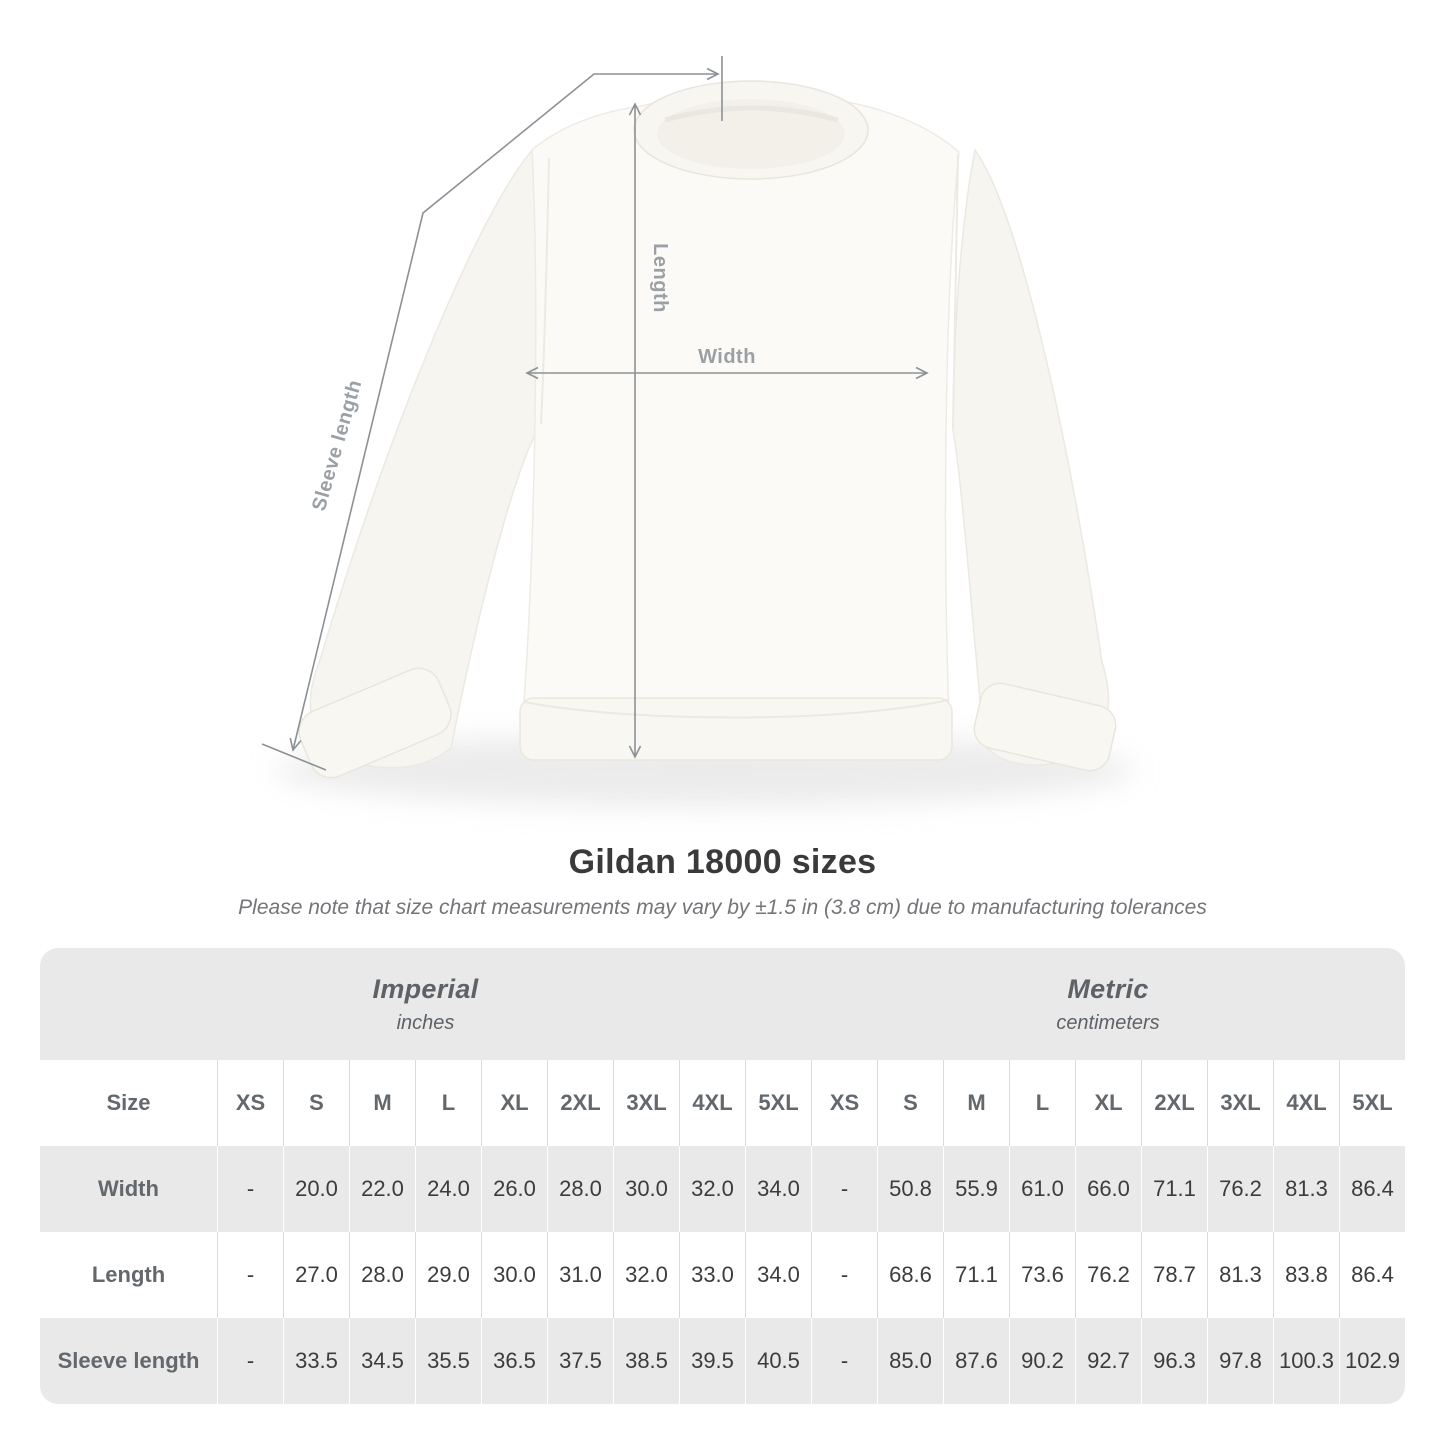  Describe the element at coordinates (910, 1189) in the screenshot. I see `measurement-value: 50.8` at that location.